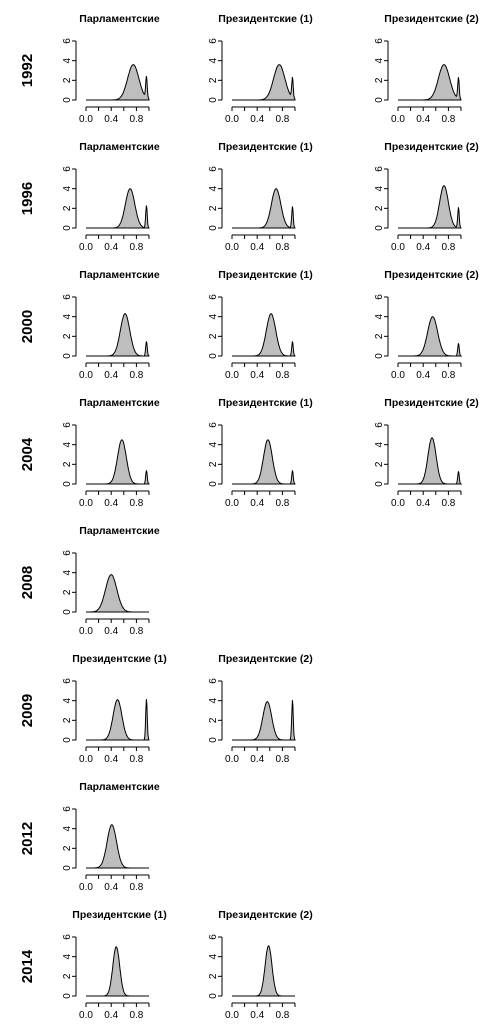  What do you see at coordinates (27, 70) in the screenshot?
I see `year-label-1992: 1992` at bounding box center [27, 70].